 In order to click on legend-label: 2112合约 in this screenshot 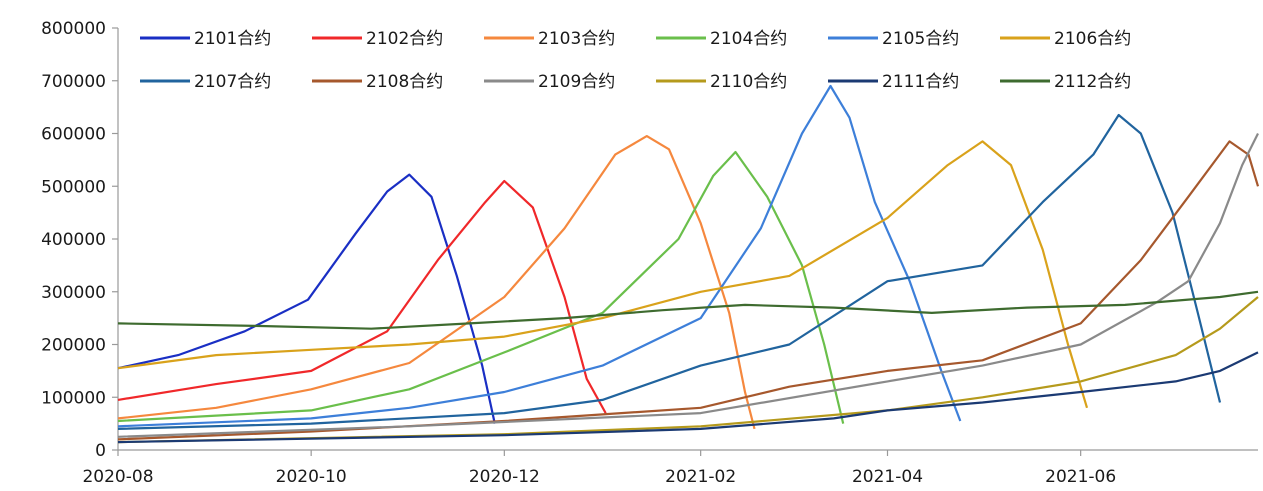, I will do `click(1092, 82)`.